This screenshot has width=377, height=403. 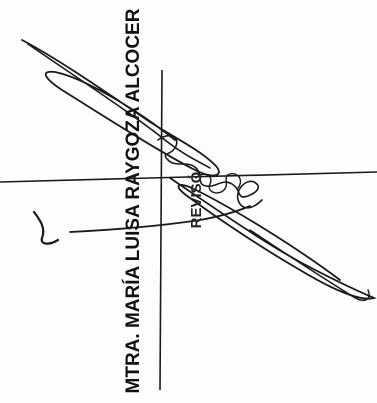 What do you see at coordinates (309, 265) in the screenshot?
I see `signature-stroke-tail` at bounding box center [309, 265].